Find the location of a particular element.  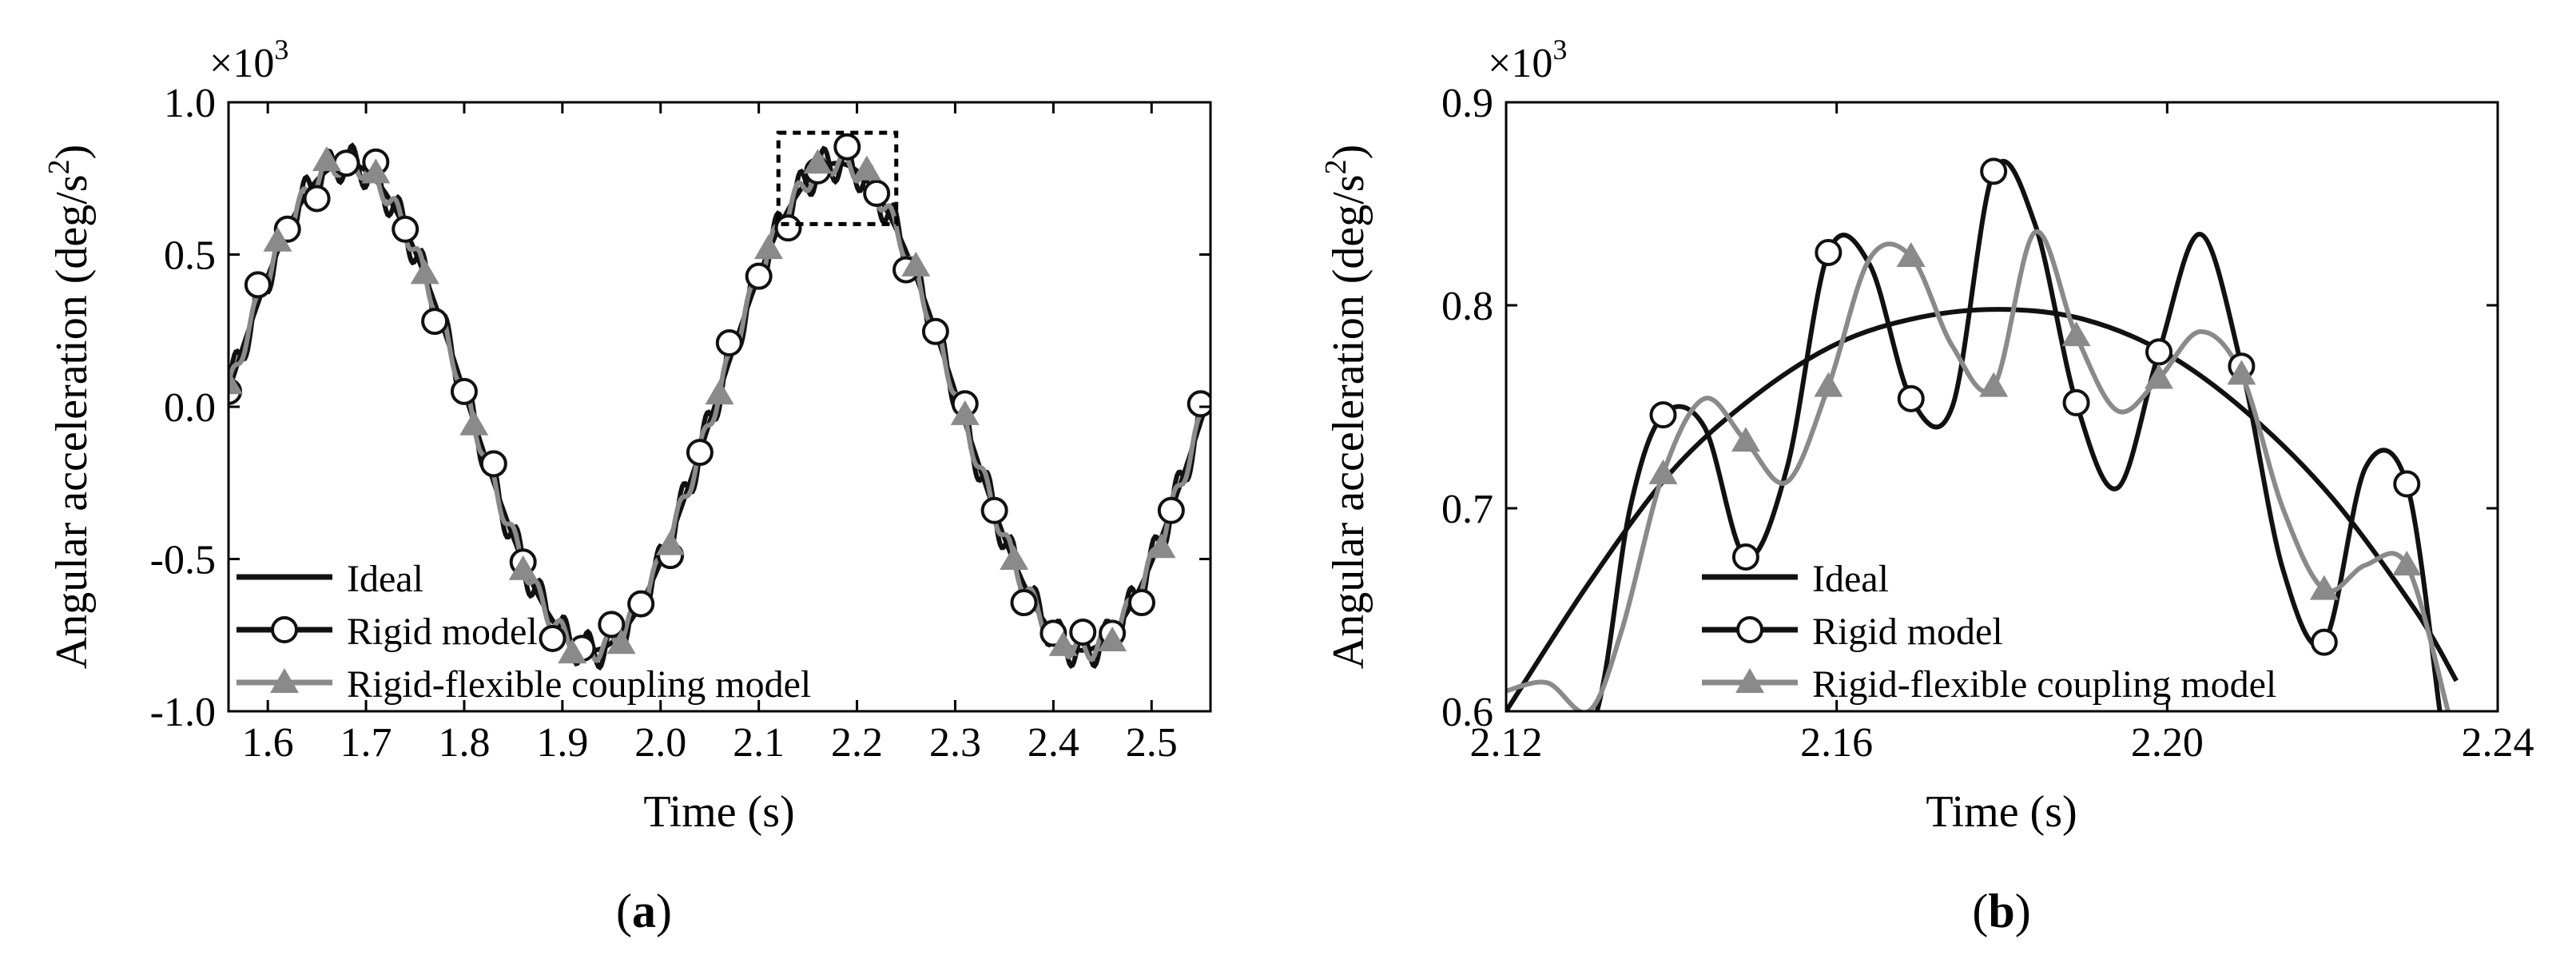

panel-b-x-tick-label: 2.24 is located at coordinates (2498, 743).